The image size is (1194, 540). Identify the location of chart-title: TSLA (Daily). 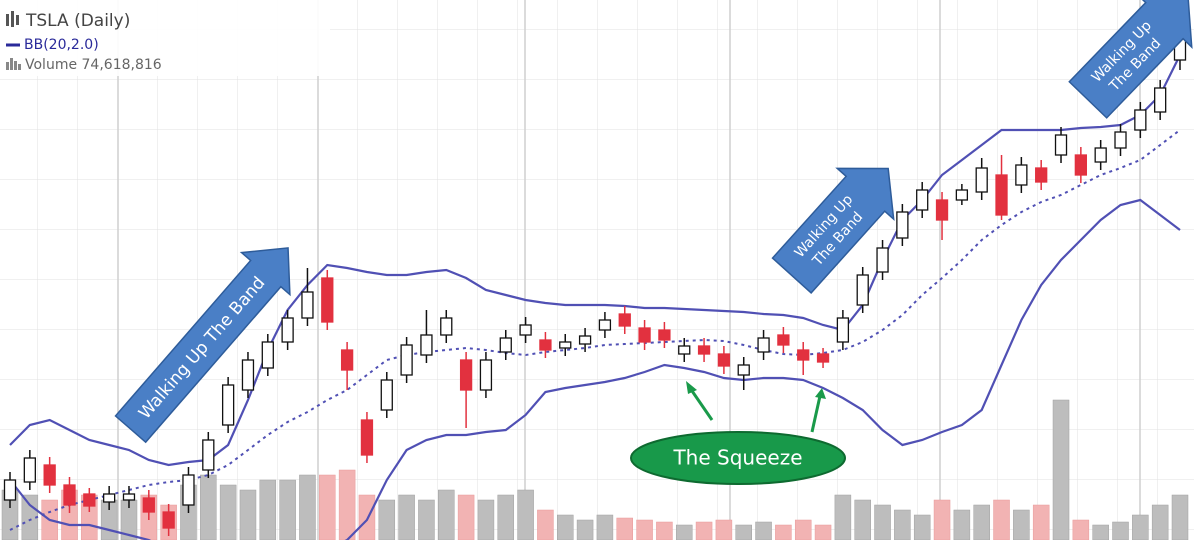
(77, 21).